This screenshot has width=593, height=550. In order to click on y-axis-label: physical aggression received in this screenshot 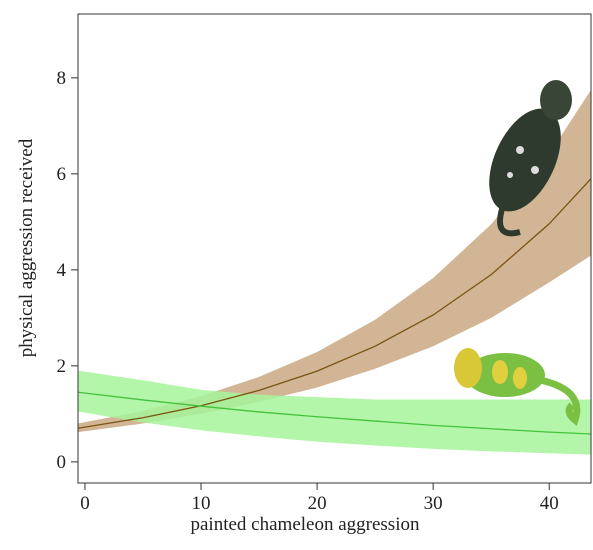, I will do `click(26, 247)`.